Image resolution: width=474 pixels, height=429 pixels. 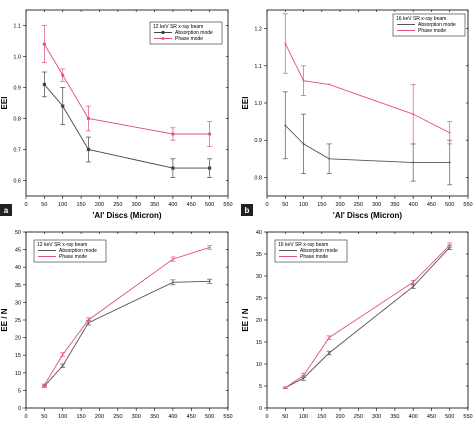 I want to click on y-tick-label: 5, so click(x=260, y=387).